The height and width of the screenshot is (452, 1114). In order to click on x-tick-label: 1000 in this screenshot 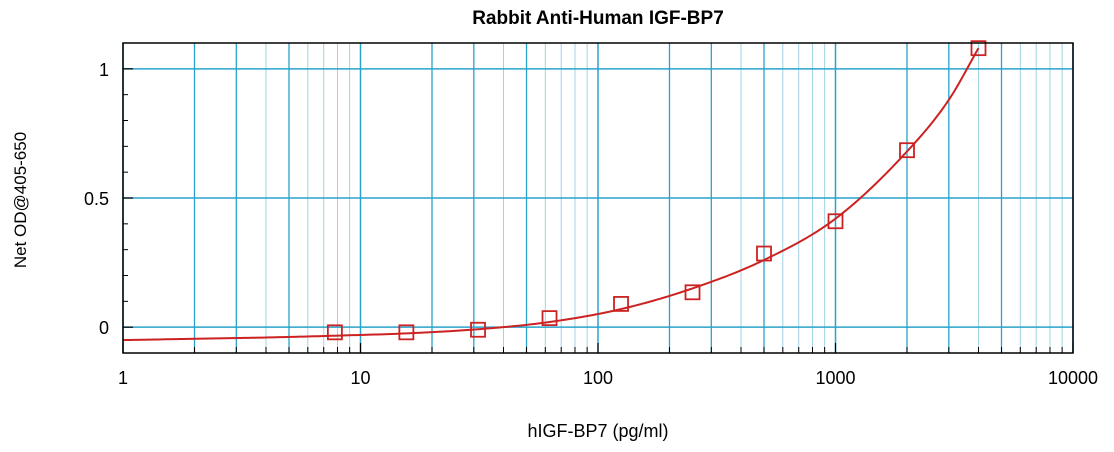, I will do `click(835, 378)`.